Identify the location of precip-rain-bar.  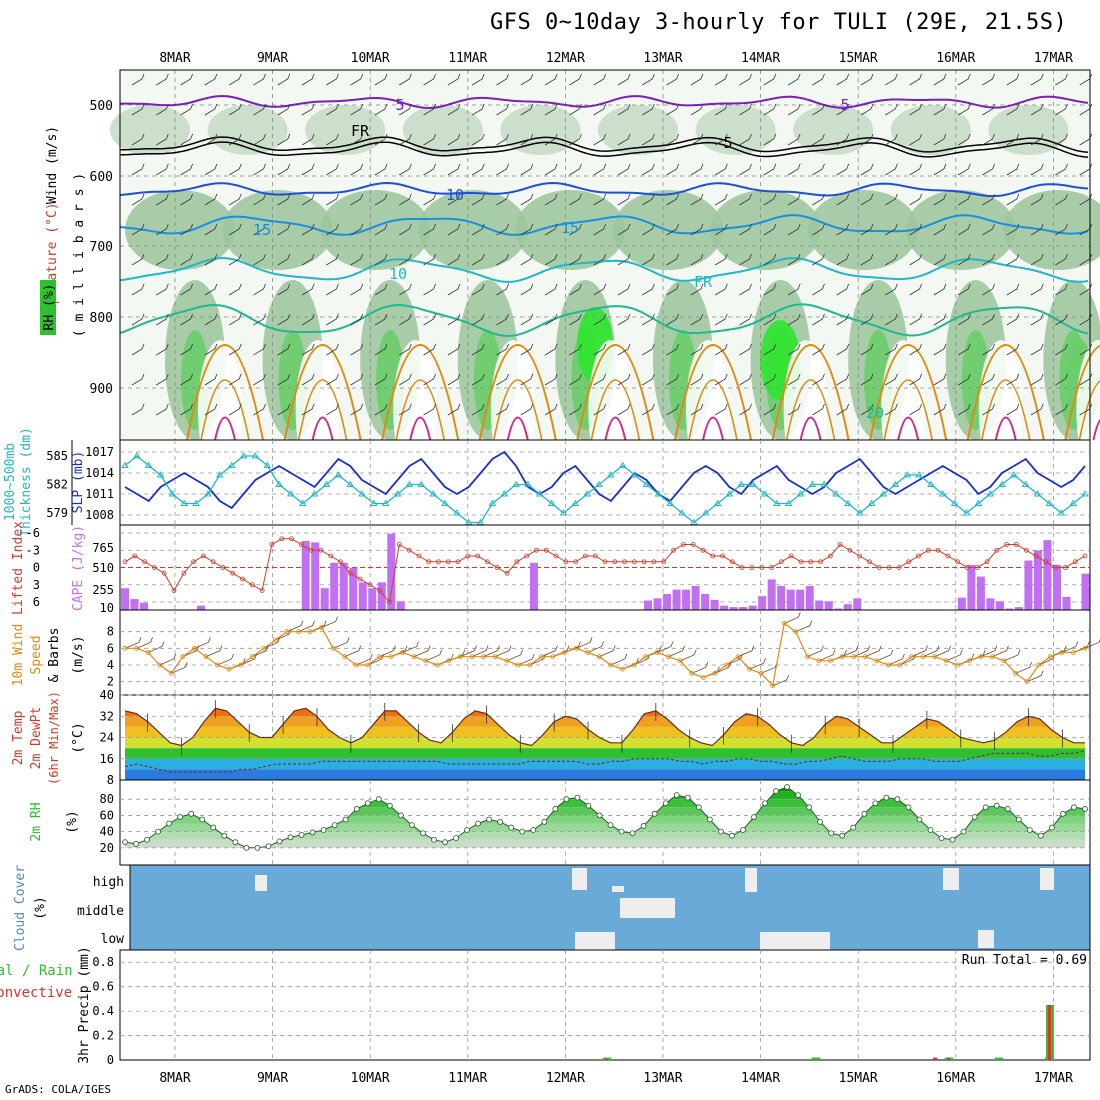
(816, 1058).